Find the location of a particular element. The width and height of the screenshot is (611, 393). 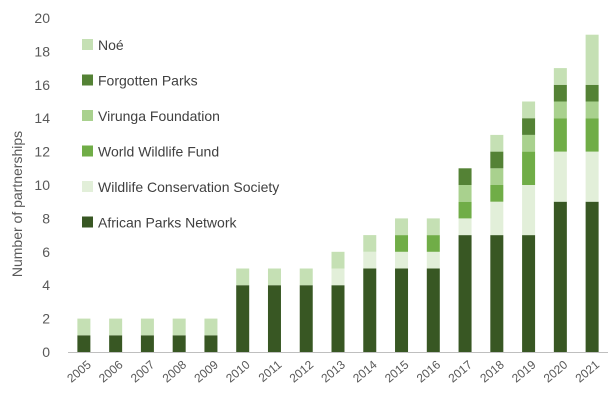

x-tick-label: 2018 is located at coordinates (492, 371).